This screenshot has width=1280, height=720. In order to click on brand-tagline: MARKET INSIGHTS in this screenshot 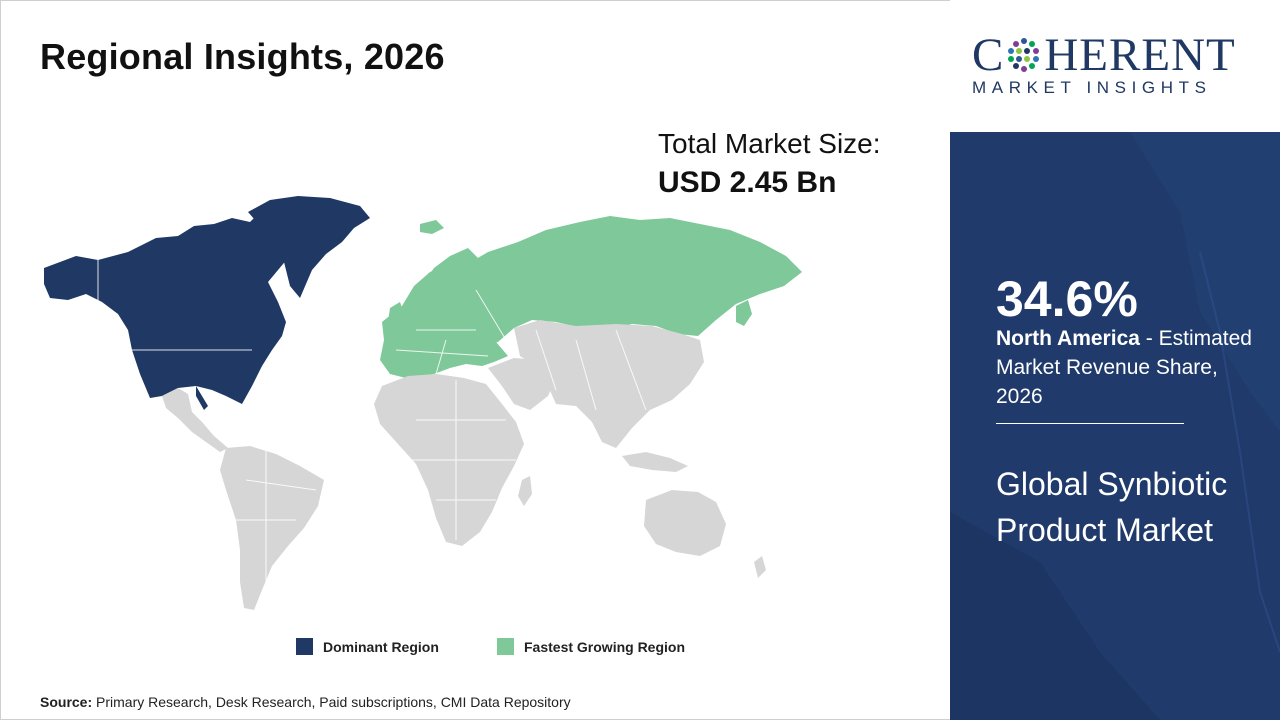, I will do `click(1092, 87)`.